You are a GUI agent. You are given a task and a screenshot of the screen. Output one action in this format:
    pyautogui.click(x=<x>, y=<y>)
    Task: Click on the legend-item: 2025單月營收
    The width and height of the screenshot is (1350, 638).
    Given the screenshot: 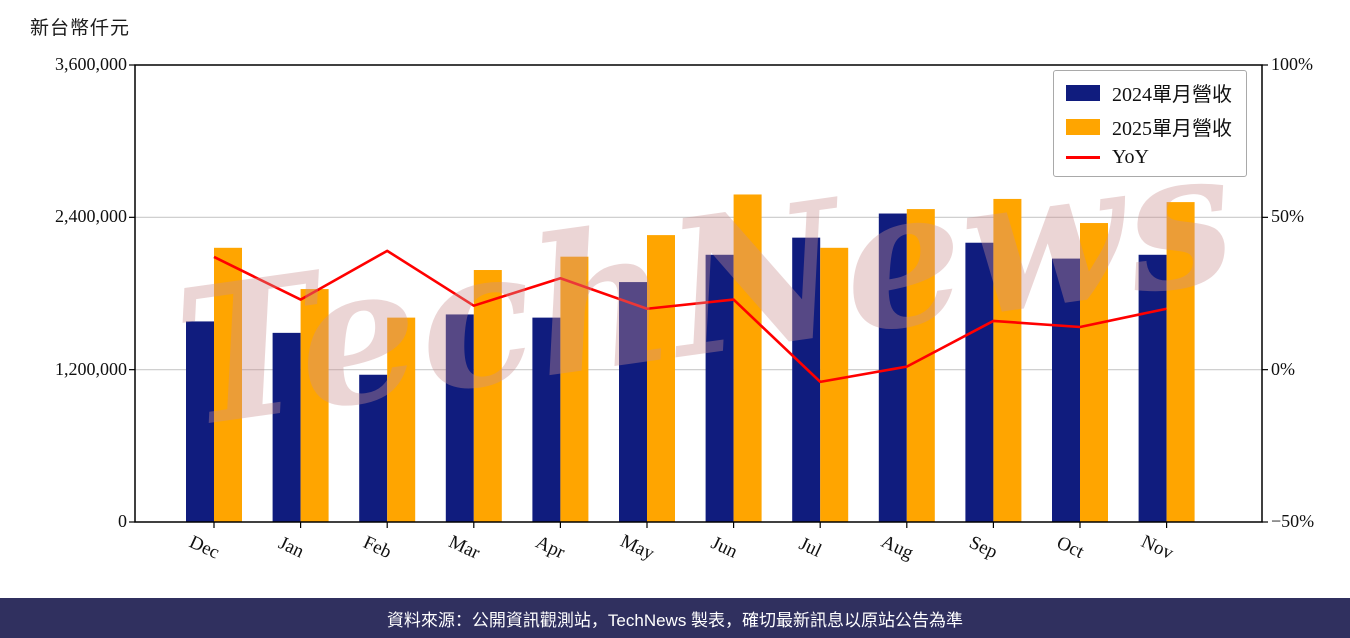 What is the action you would take?
    pyautogui.click(x=1149, y=126)
    